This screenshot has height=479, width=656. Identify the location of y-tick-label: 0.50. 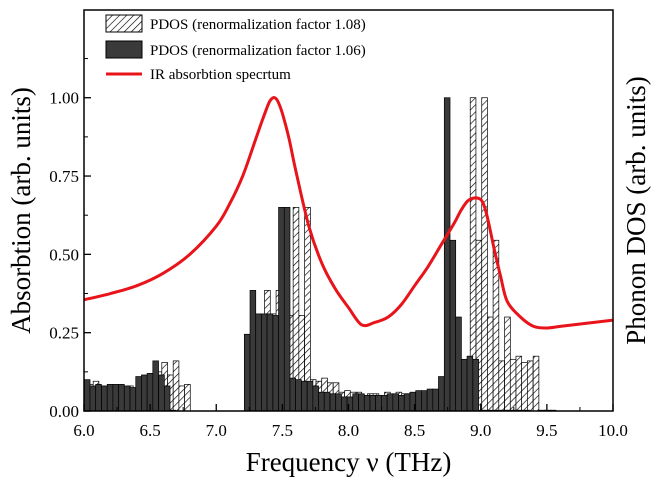
(64, 254).